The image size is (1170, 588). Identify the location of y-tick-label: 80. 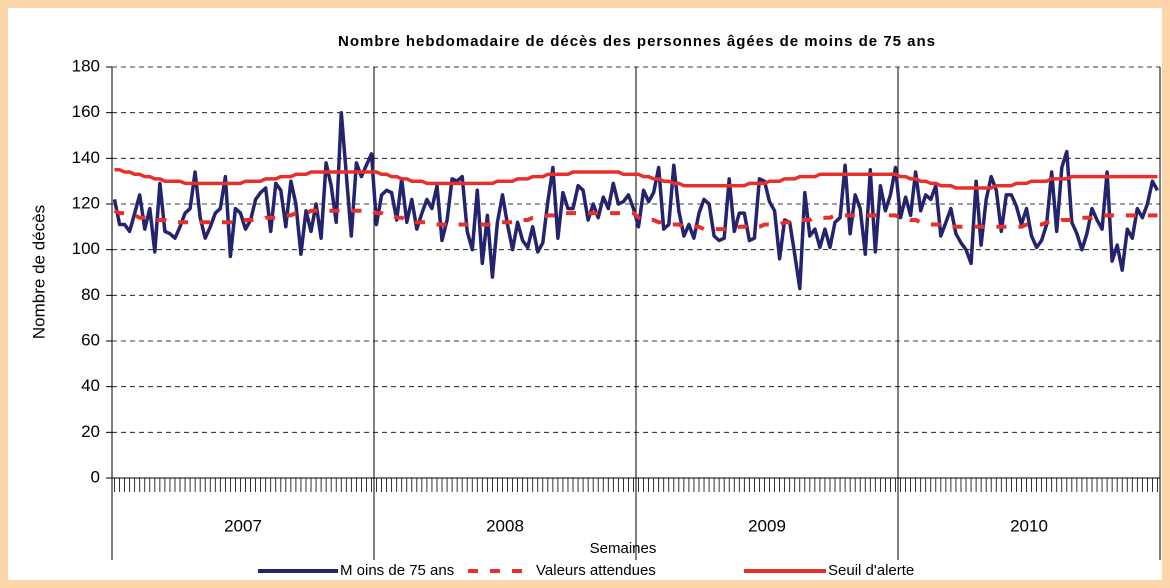
(90, 294).